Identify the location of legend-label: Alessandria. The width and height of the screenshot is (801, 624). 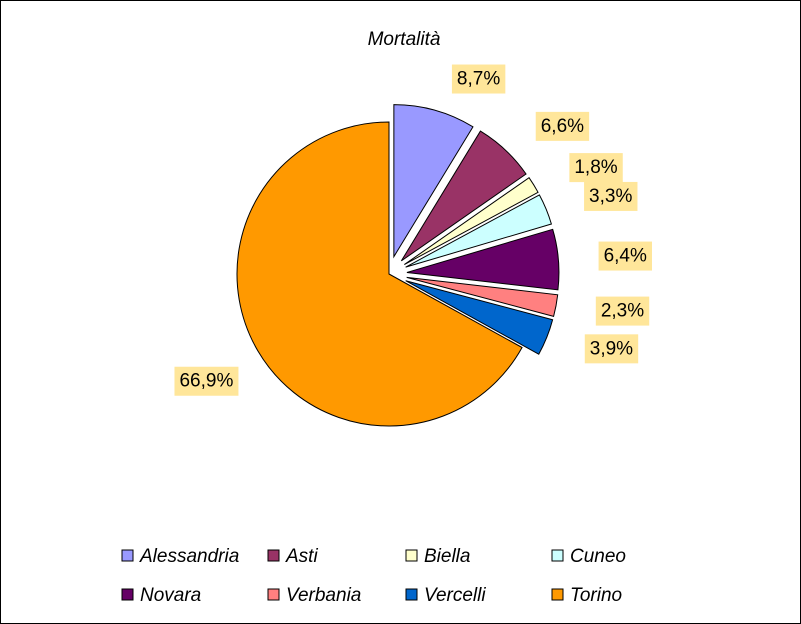
(189, 556).